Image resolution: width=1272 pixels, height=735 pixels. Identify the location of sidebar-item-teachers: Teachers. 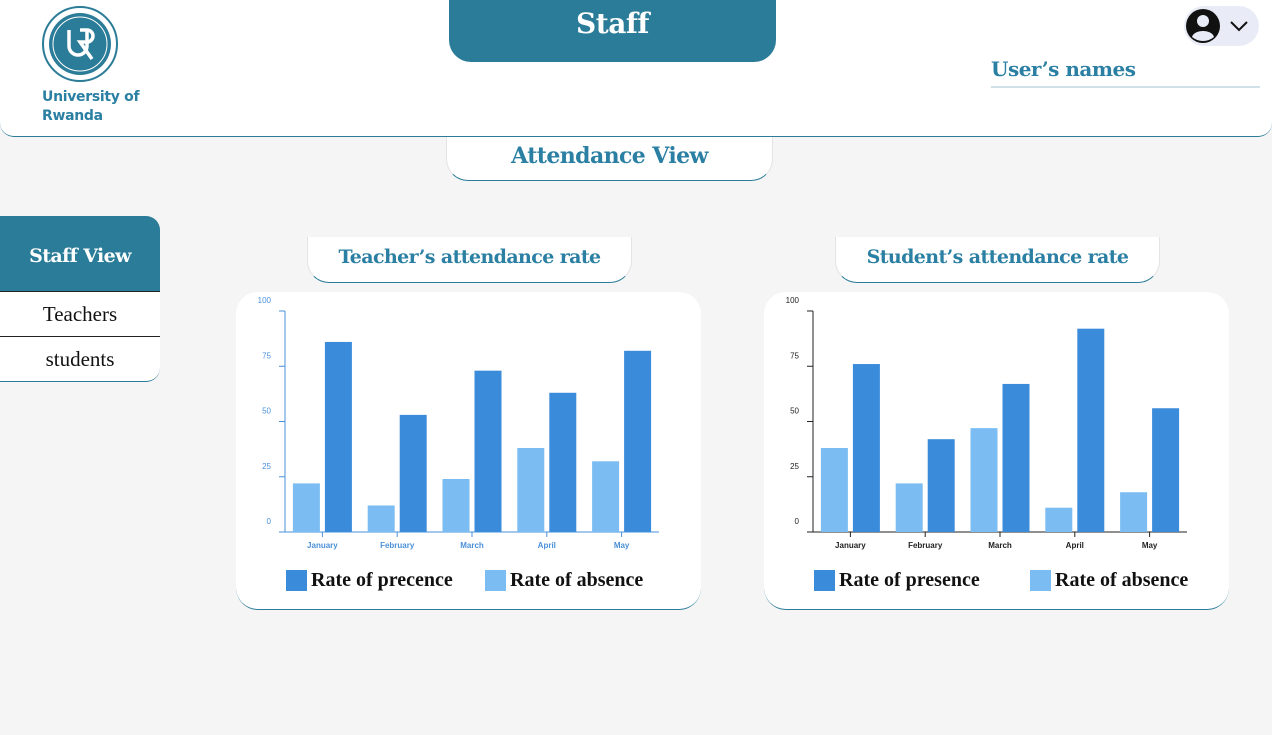
(80, 313).